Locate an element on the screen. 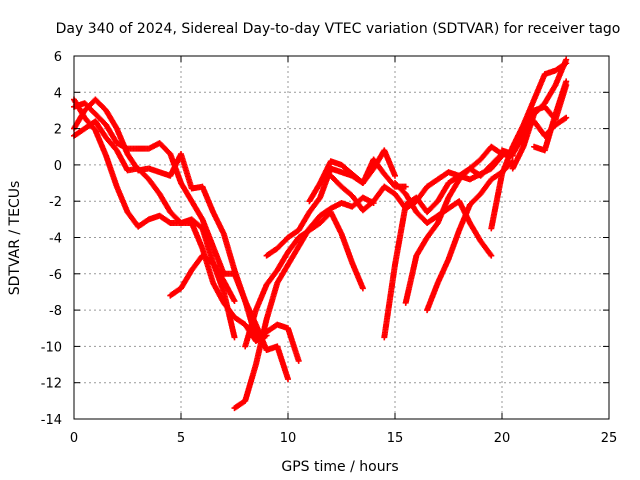 The image size is (640, 480). x-tick-label: 0 is located at coordinates (74, 438).